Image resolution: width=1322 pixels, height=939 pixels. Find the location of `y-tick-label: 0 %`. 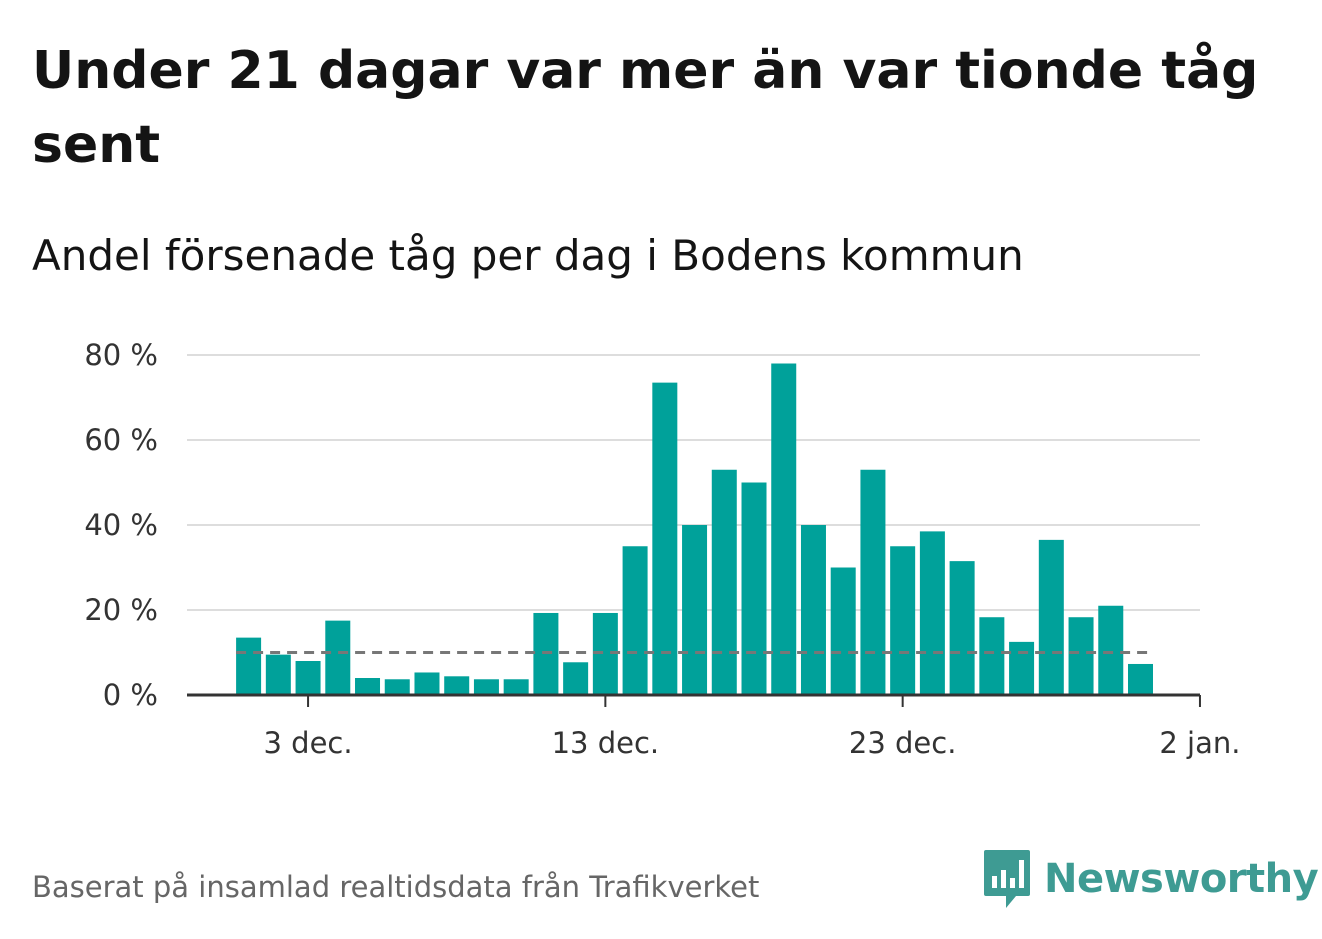

y-tick-label: 0 % is located at coordinates (130, 695).